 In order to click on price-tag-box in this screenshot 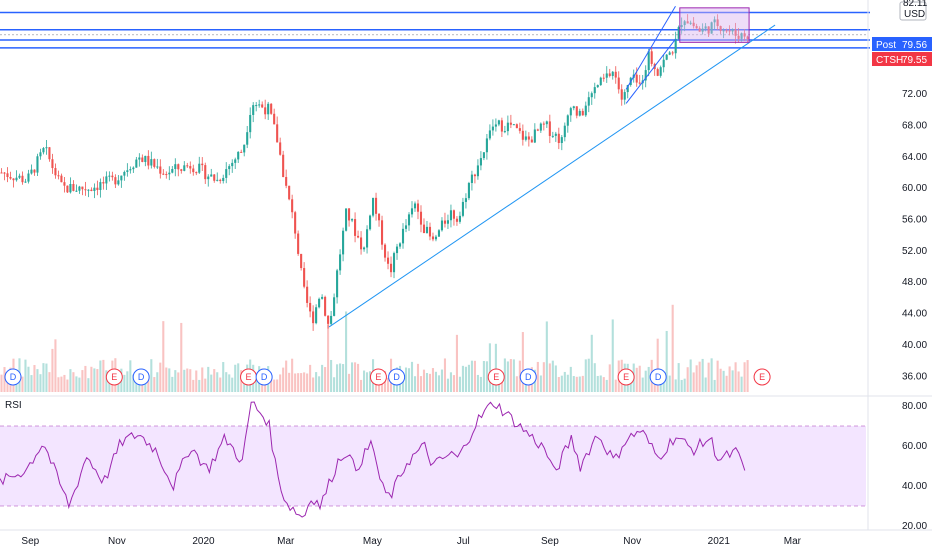, I will do `click(902, 59)`.